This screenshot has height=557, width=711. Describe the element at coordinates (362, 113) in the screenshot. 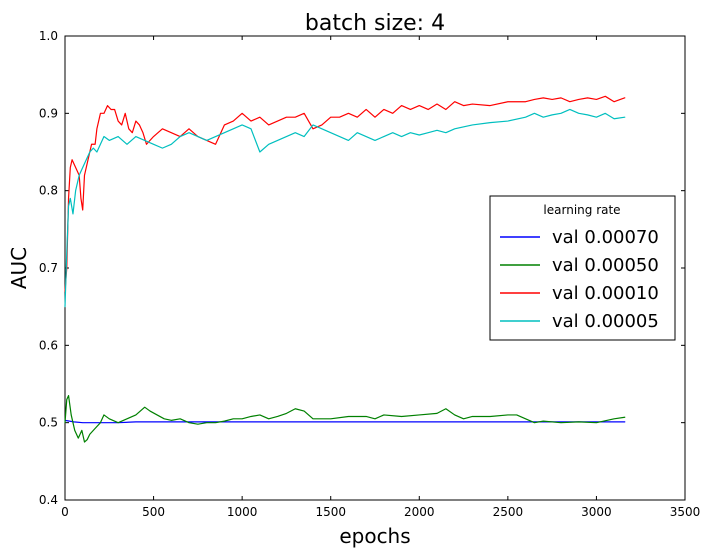

I see `y-tick: 0.9` at that location.